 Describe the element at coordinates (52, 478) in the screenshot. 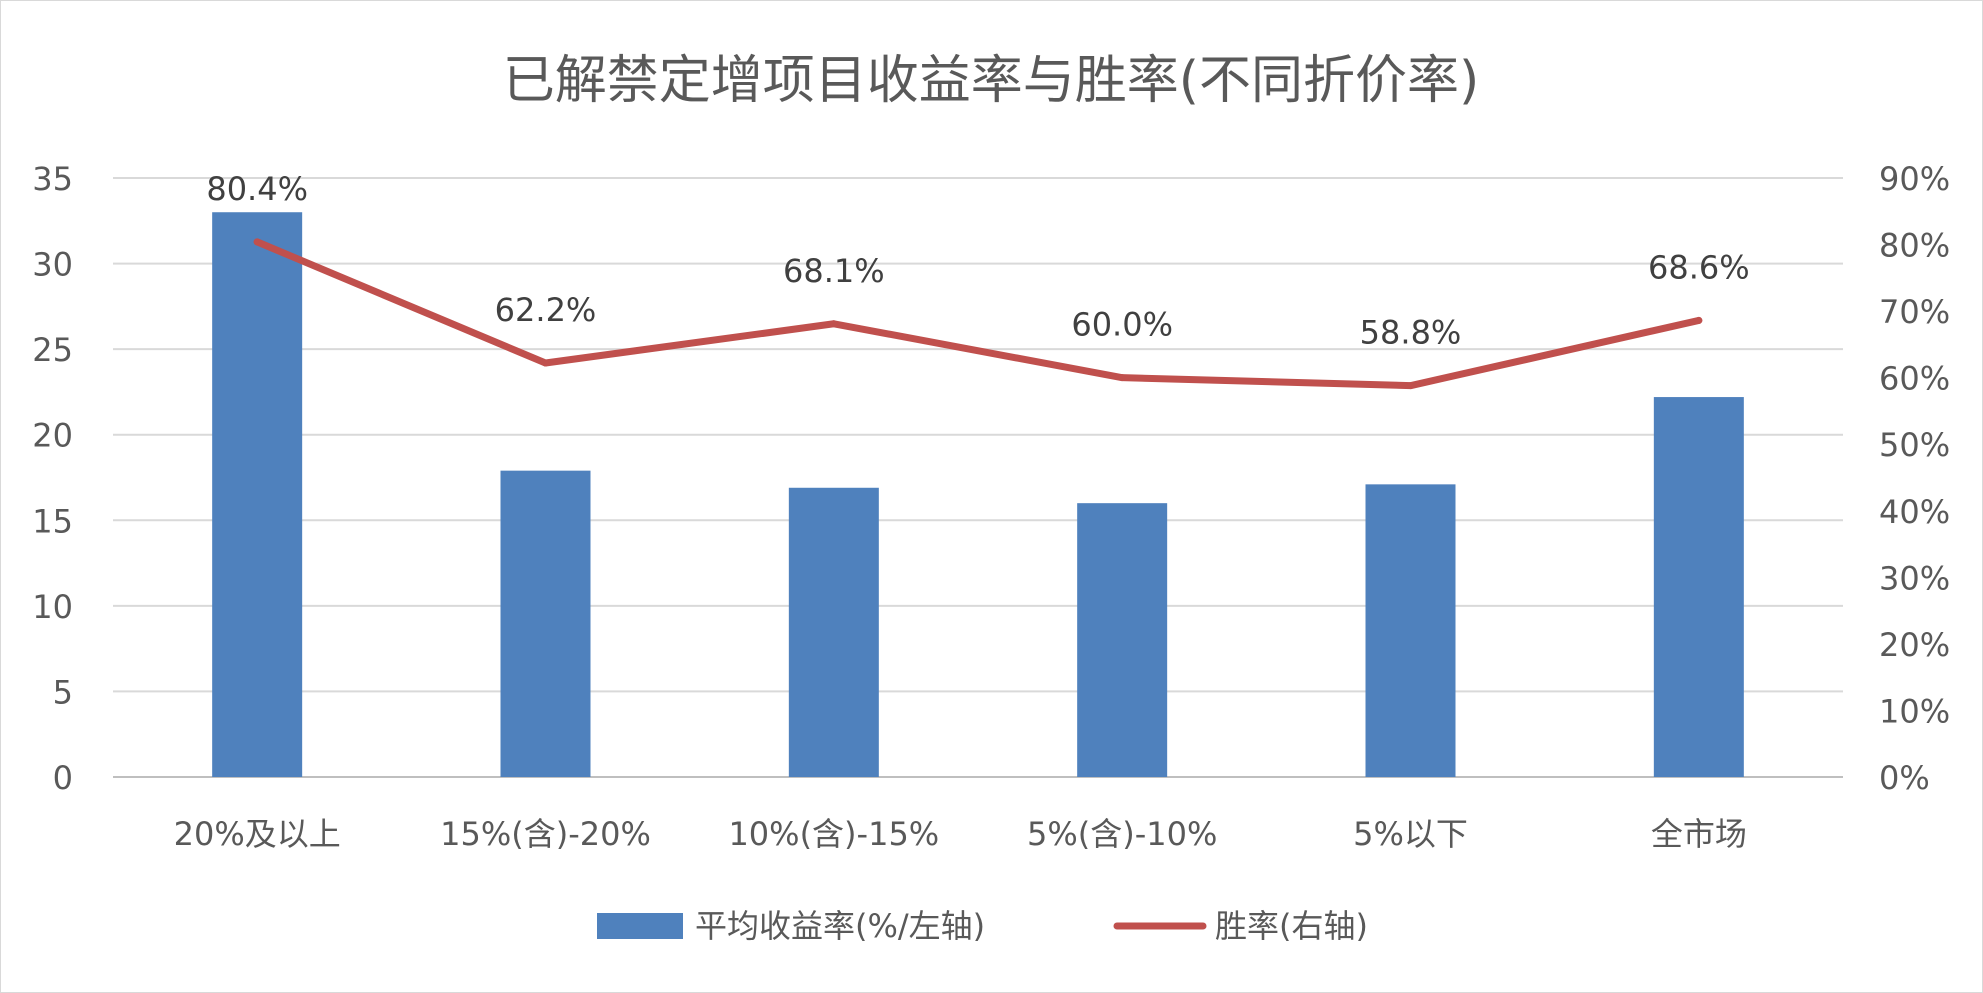

I see `left-axis: 0 5 10 15 20 25 30 35` at that location.